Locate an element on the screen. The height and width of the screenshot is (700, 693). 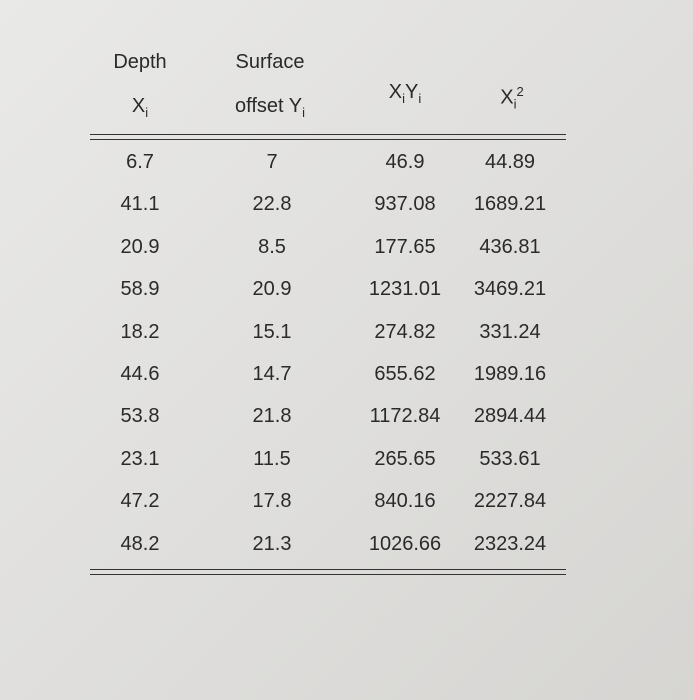
table-cell: 6.7 is located at coordinates (140, 162).